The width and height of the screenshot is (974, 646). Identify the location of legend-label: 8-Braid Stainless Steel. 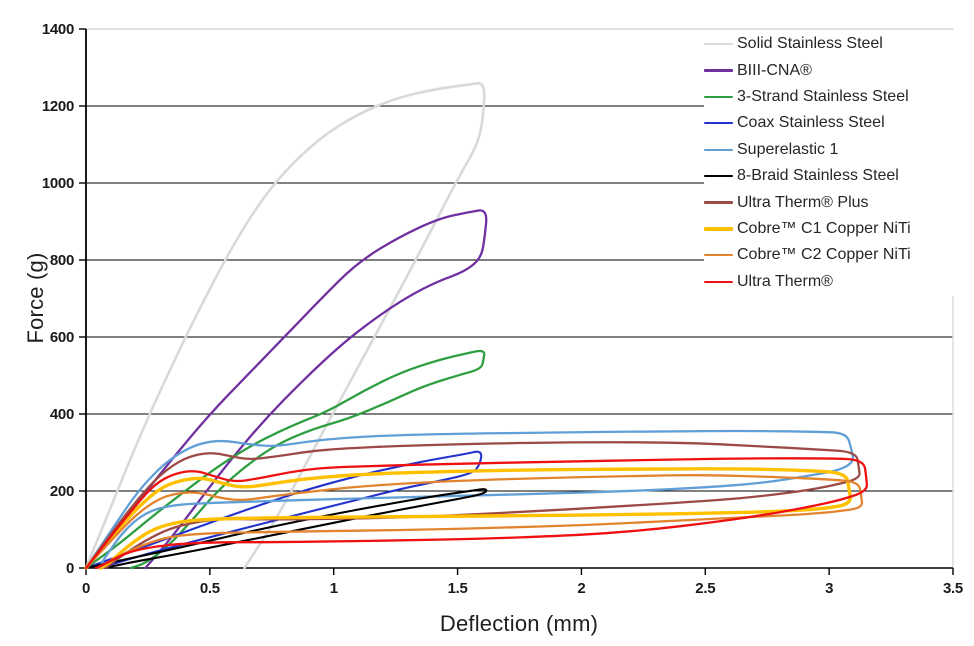
(818, 176).